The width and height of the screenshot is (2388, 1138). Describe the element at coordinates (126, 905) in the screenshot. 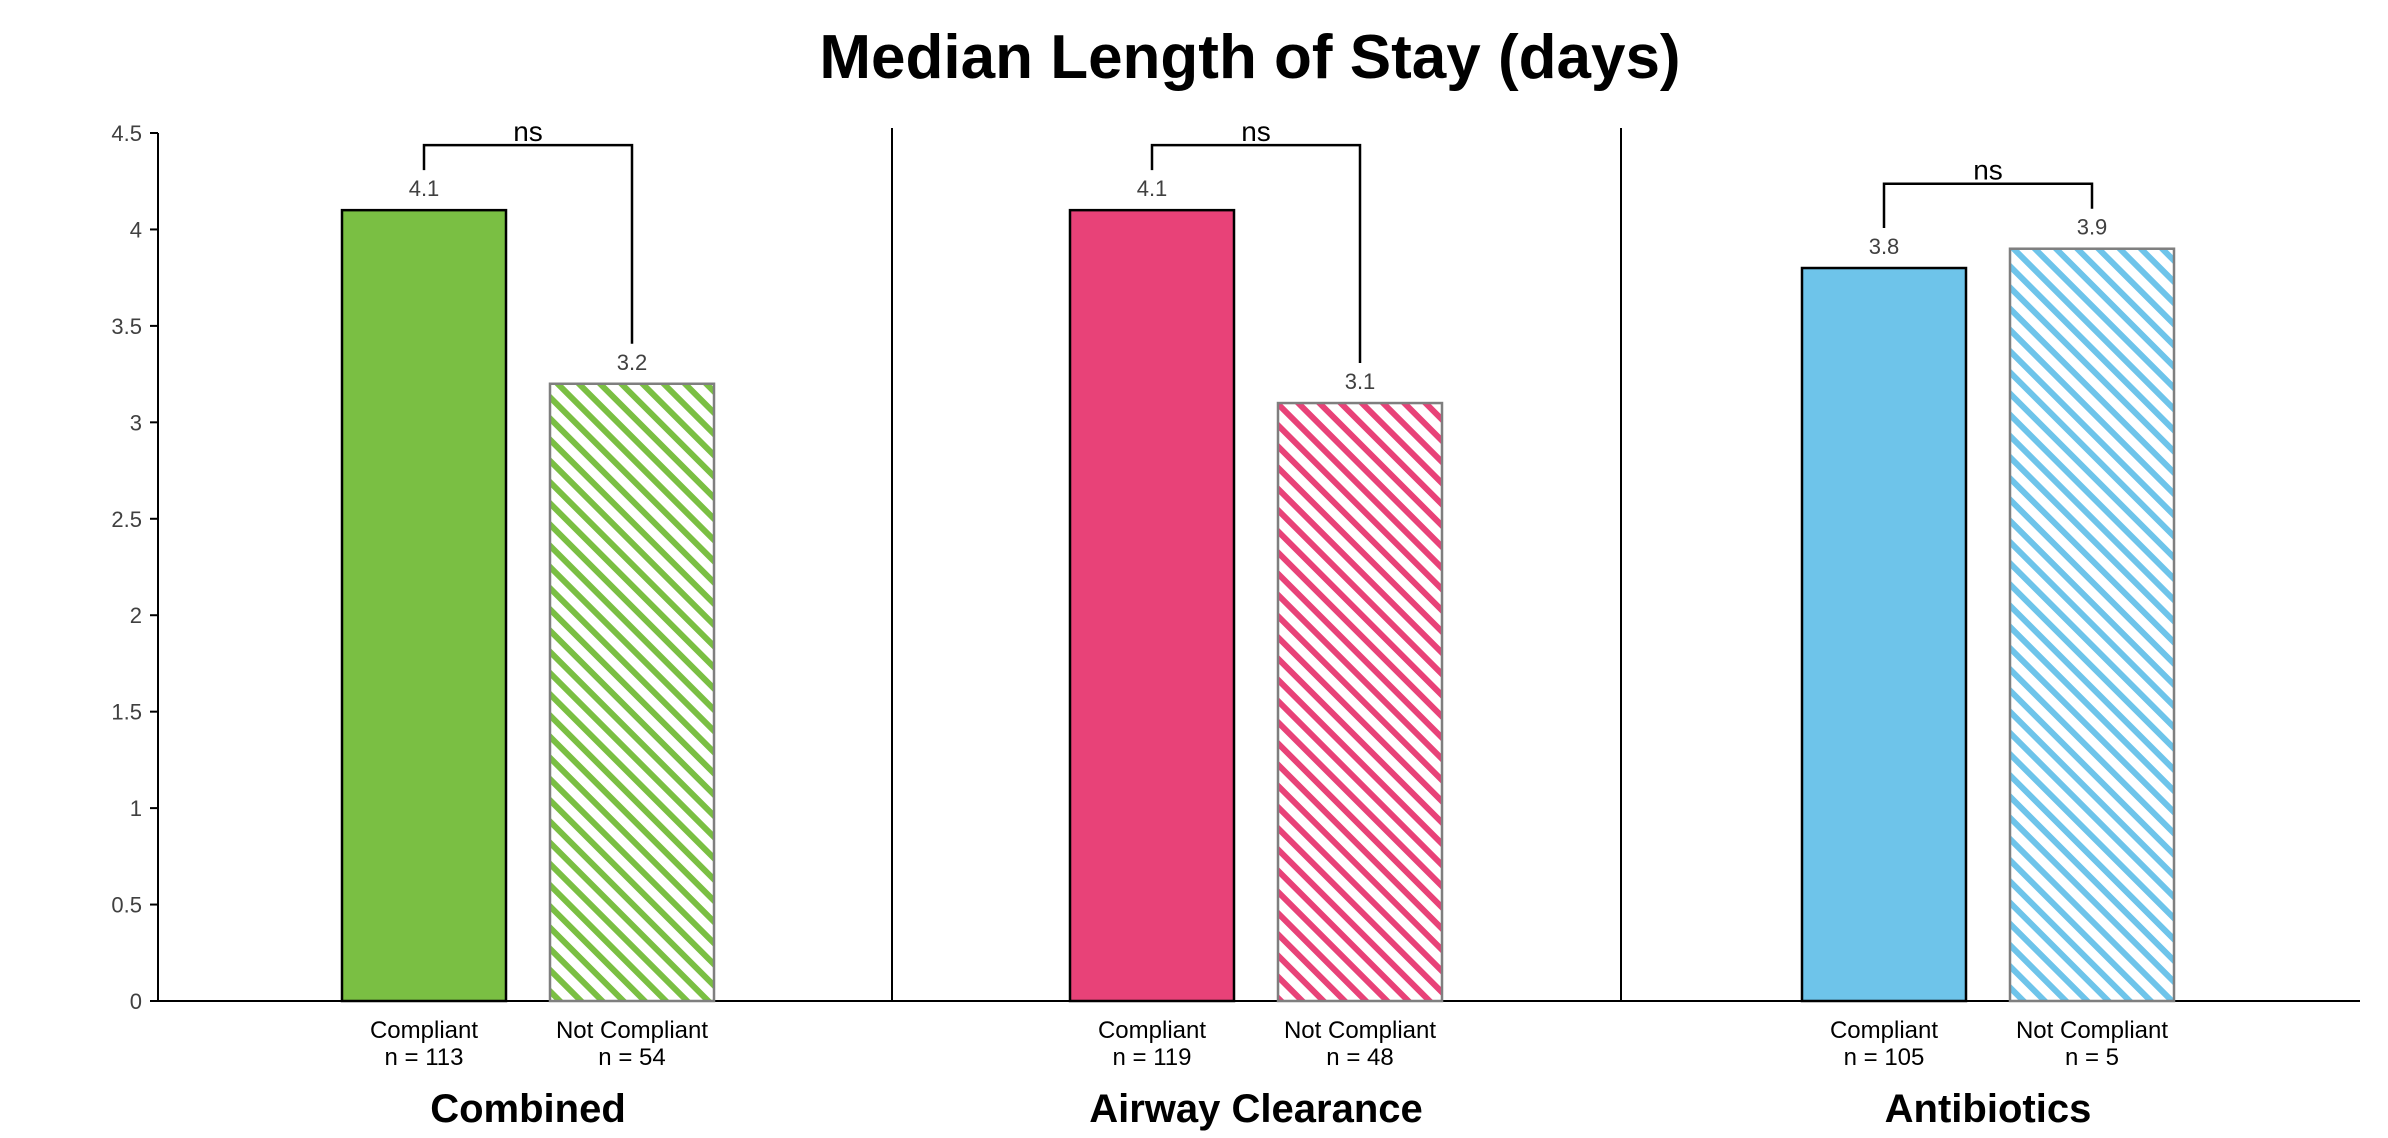

I see `y-tick-label: 0.5` at that location.